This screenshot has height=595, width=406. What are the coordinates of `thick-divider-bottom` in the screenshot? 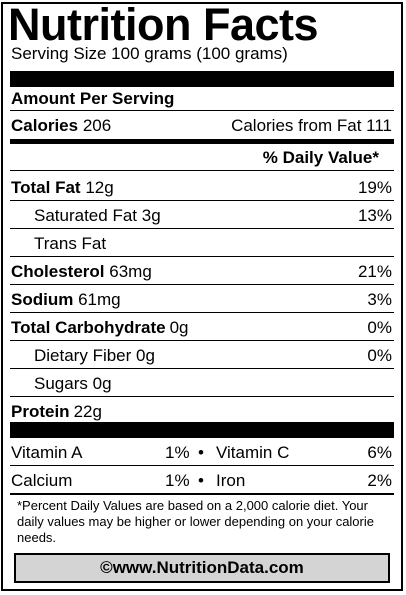 It's located at (202, 430).